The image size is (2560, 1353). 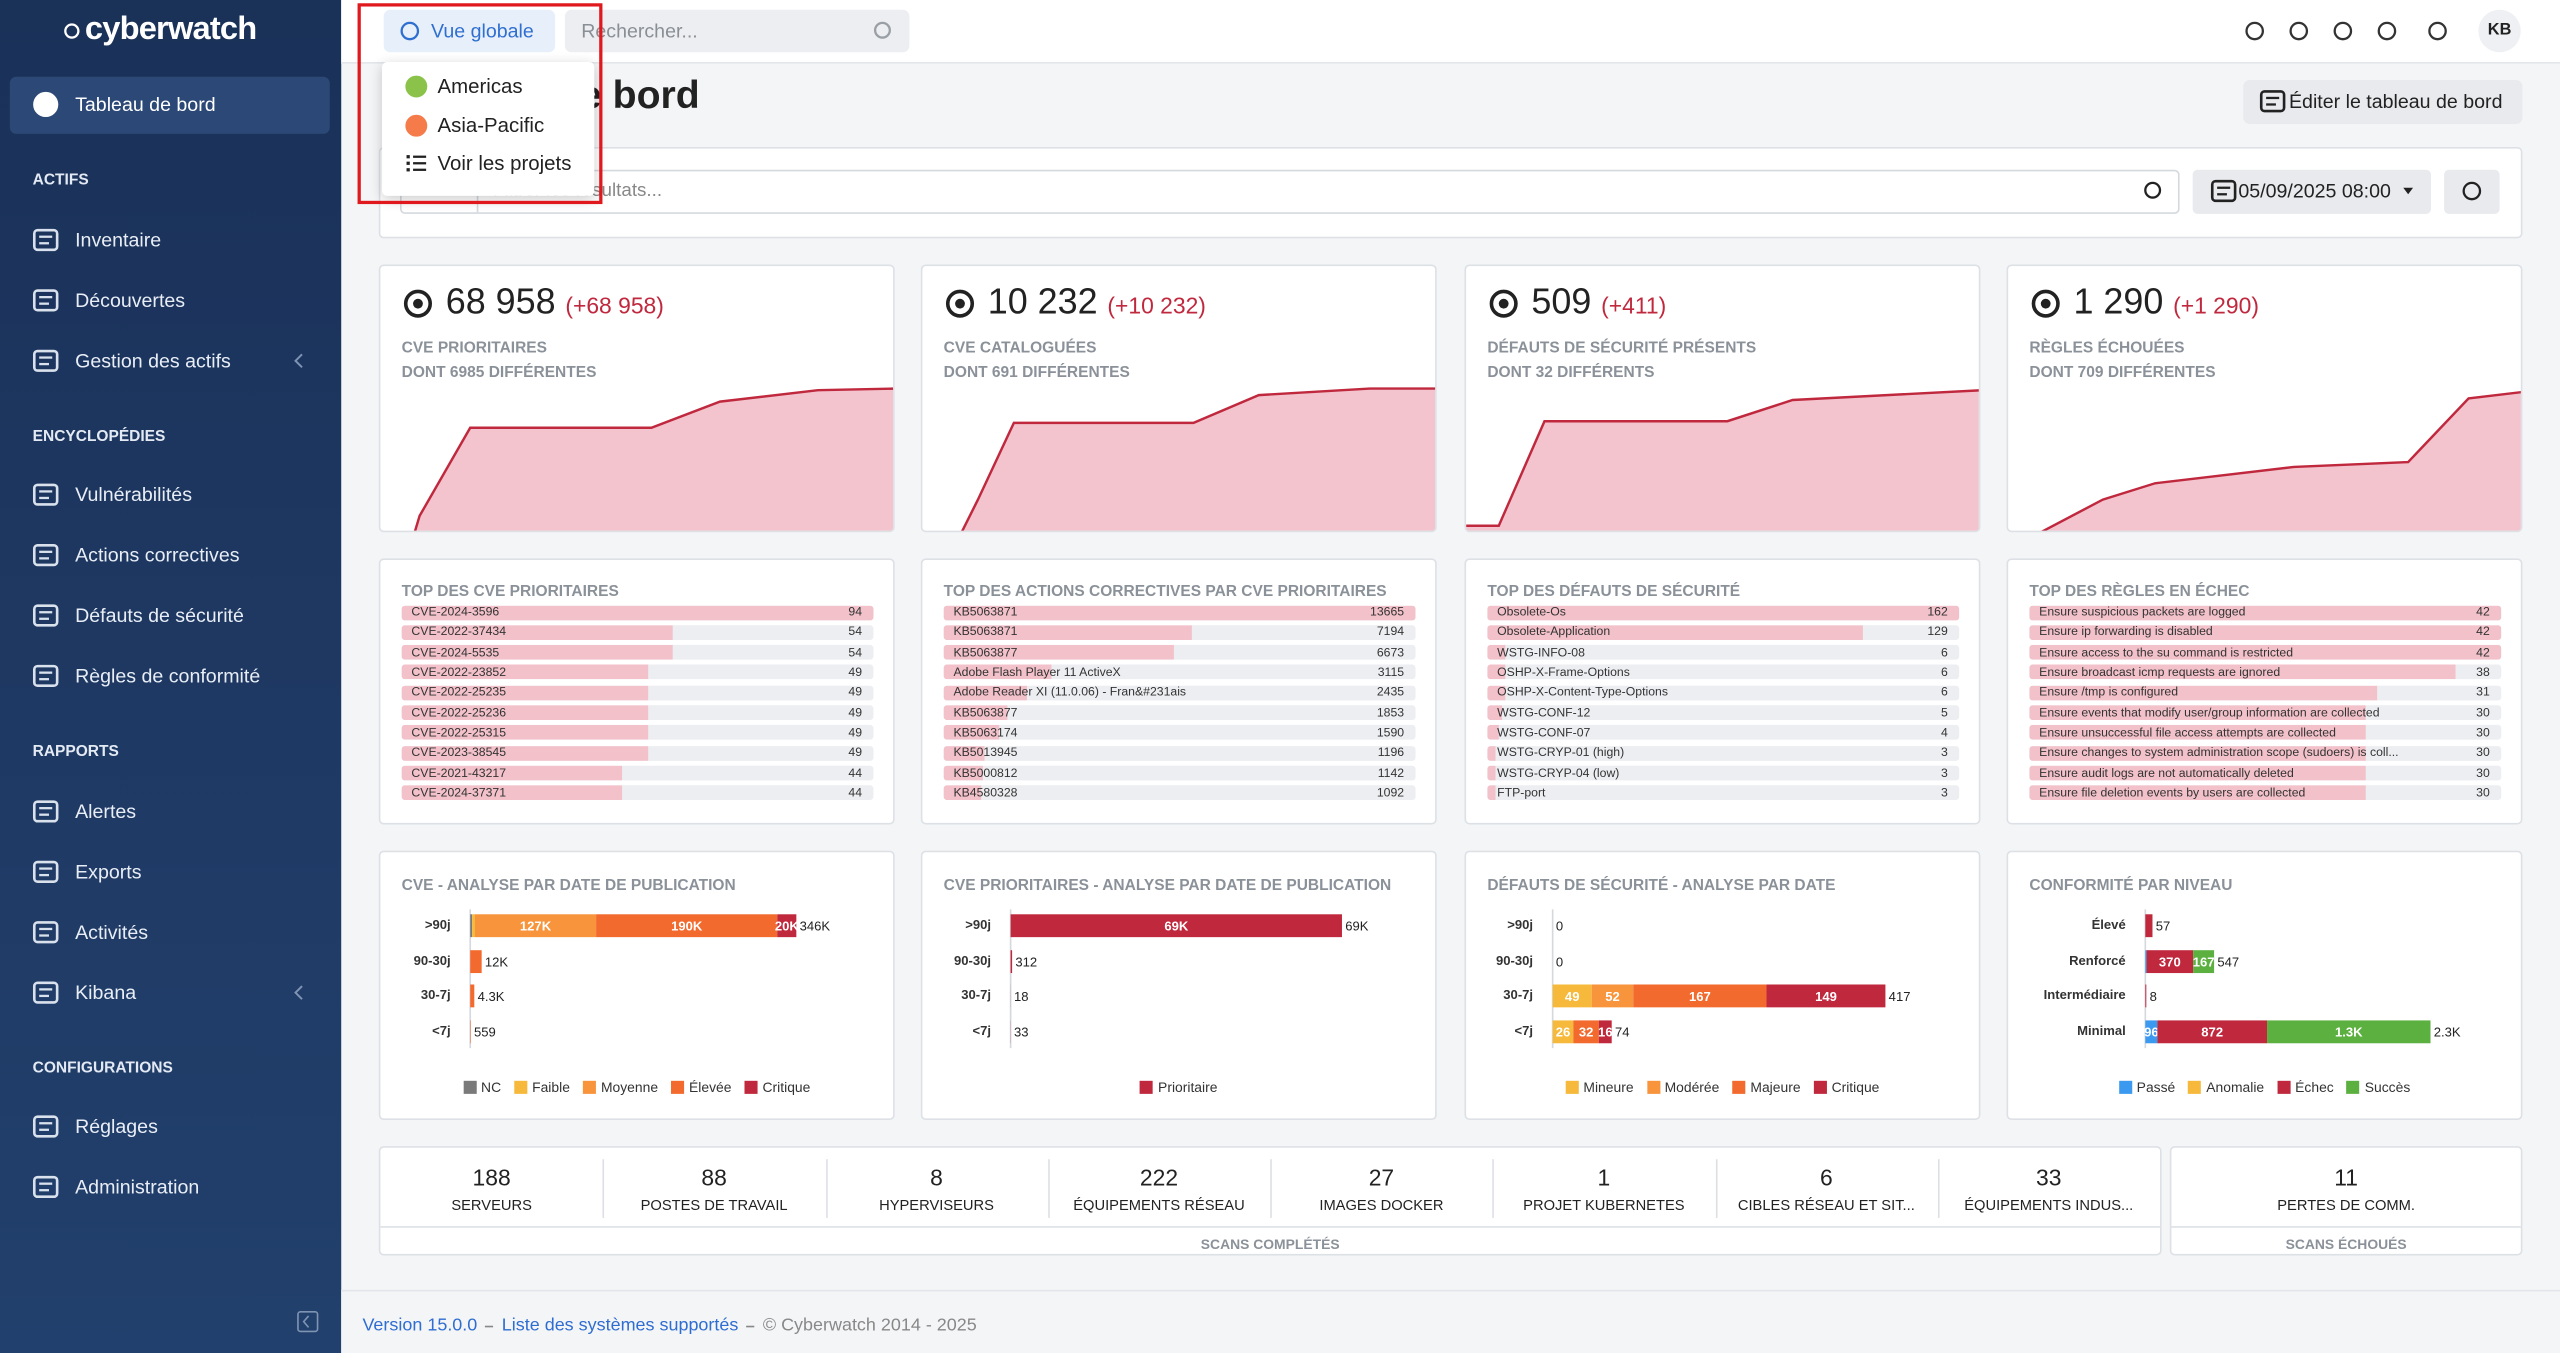 I want to click on scope-button, so click(x=469, y=31).